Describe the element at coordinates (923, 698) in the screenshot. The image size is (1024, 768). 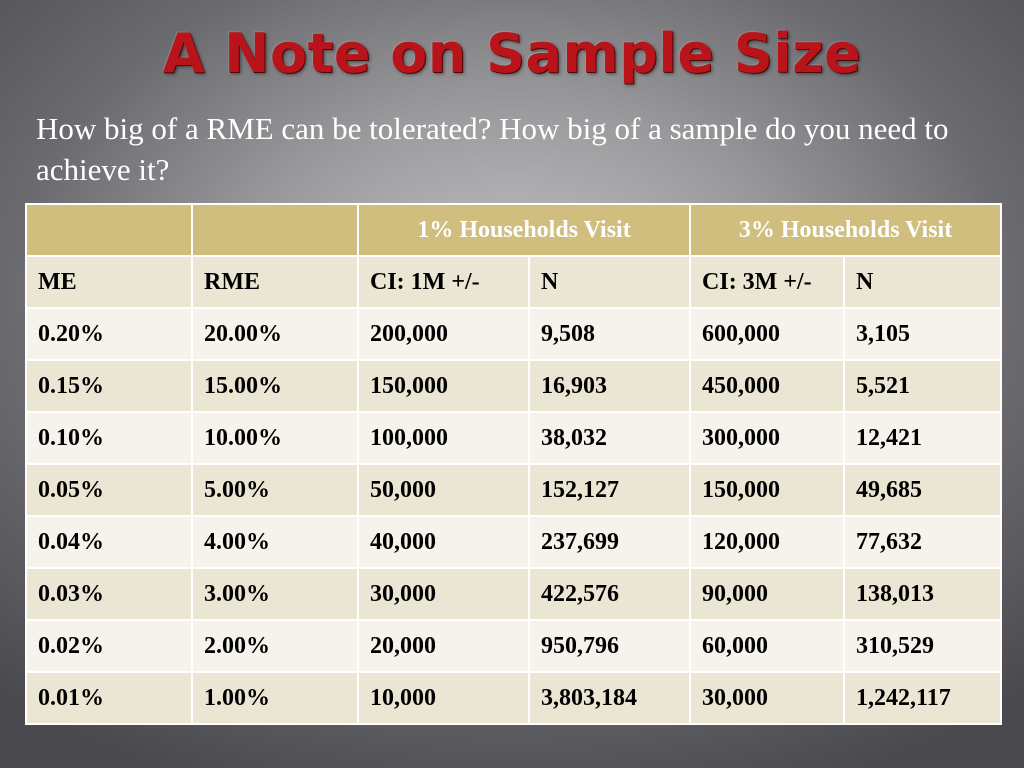
I see `cell-n-3pct: 1,242,117` at that location.